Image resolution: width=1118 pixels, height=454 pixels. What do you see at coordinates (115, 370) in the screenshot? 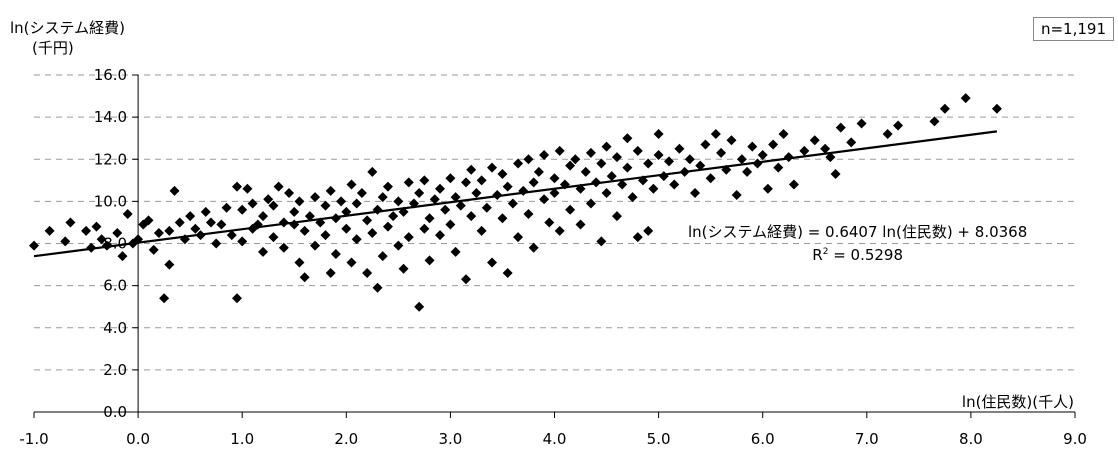
I see `y-tick-label-1: 2.0` at bounding box center [115, 370].